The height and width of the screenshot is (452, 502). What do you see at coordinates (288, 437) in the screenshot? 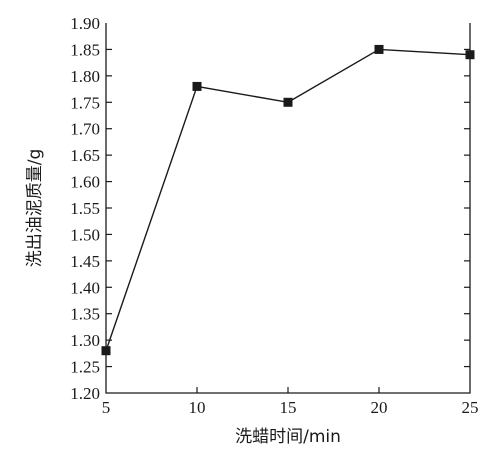
I see `x-axis-title: 洗蜡时间/min` at bounding box center [288, 437].